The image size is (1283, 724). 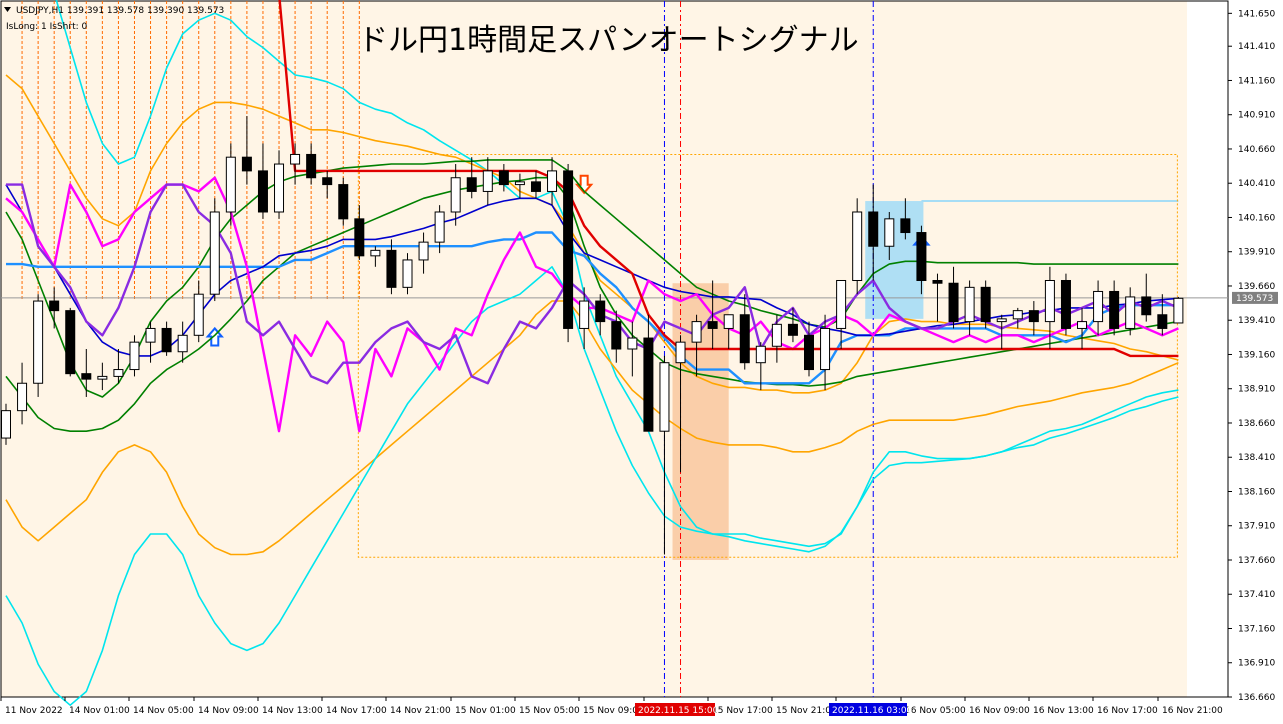 What do you see at coordinates (1256, 116) in the screenshot?
I see `y-tick-label: 140.910` at bounding box center [1256, 116].